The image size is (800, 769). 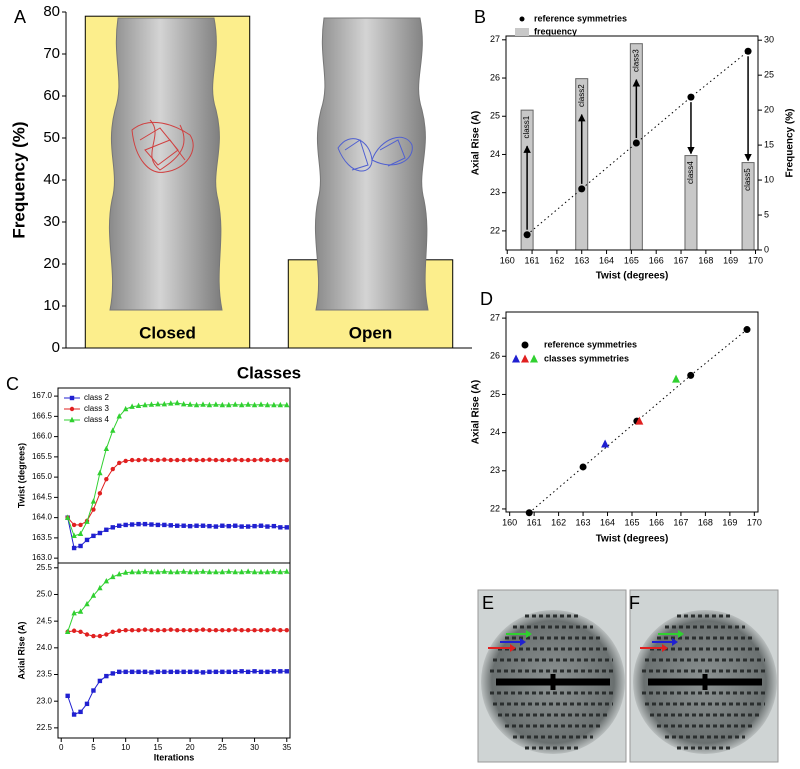 What do you see at coordinates (705, 522) in the screenshot?
I see `x-tick-label: 168` at bounding box center [705, 522].